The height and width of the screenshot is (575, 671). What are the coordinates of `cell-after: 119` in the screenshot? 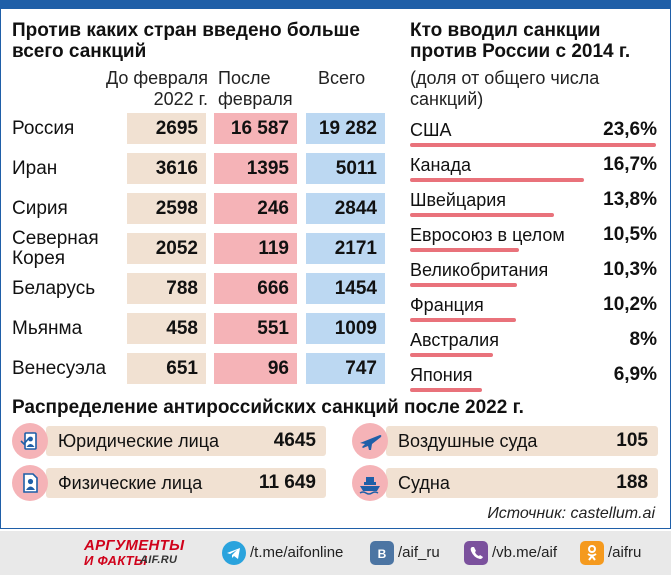 It's located at (255, 248).